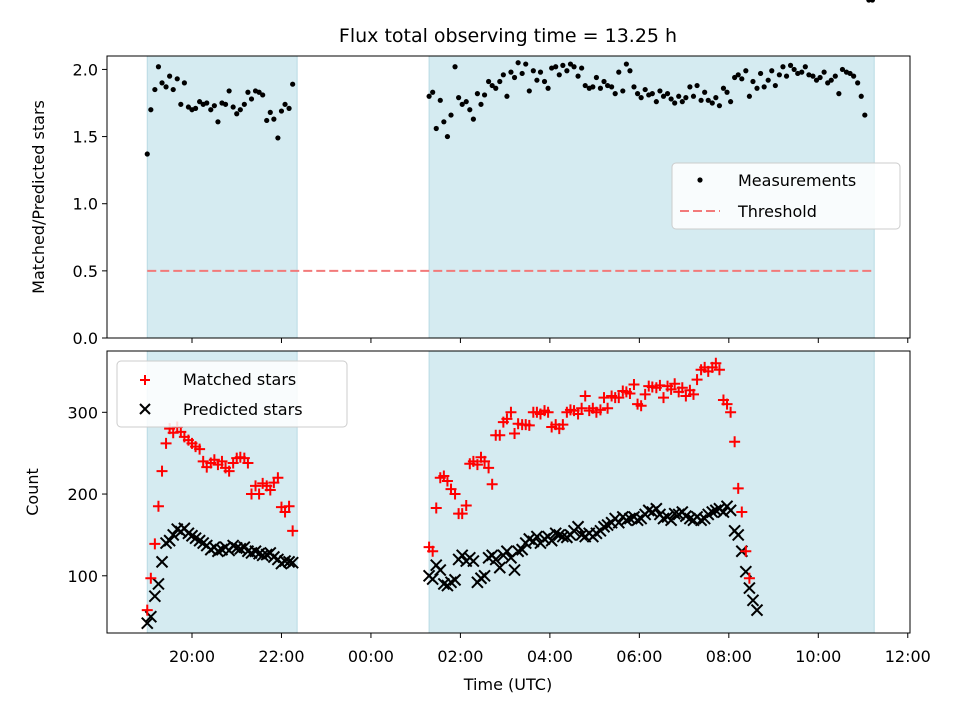 The width and height of the screenshot is (960, 720). I want to click on observing-span, so click(222, 197).